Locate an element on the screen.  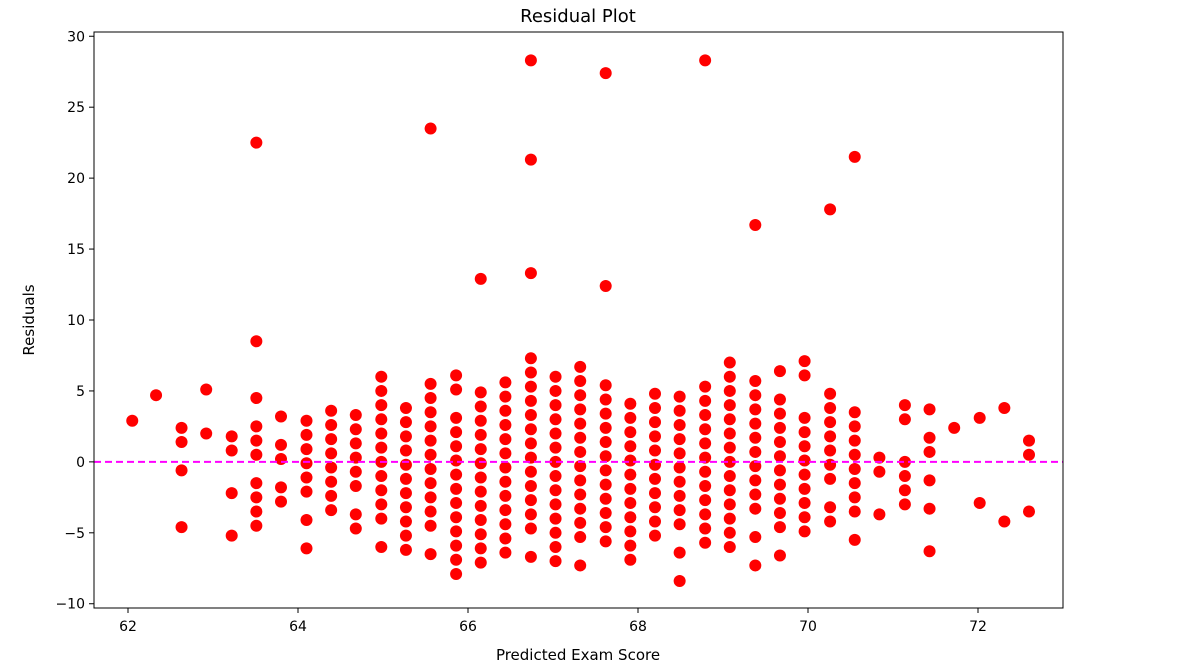
y-tick-label: −5 is located at coordinates (74, 534).